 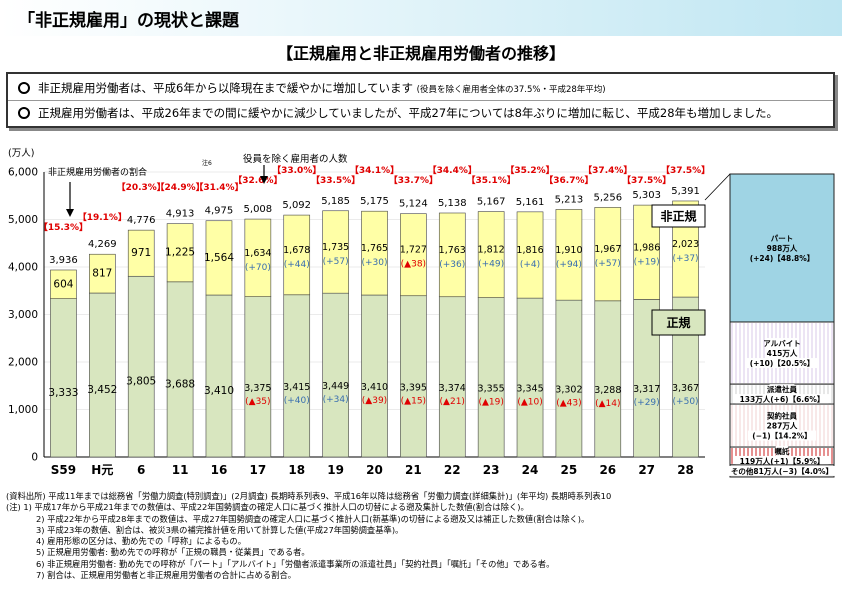 I want to click on note-7: 7) 割合は、正規雇用労働者と非正規雇用労働者の合計に占める割合。, so click(x=166, y=575).